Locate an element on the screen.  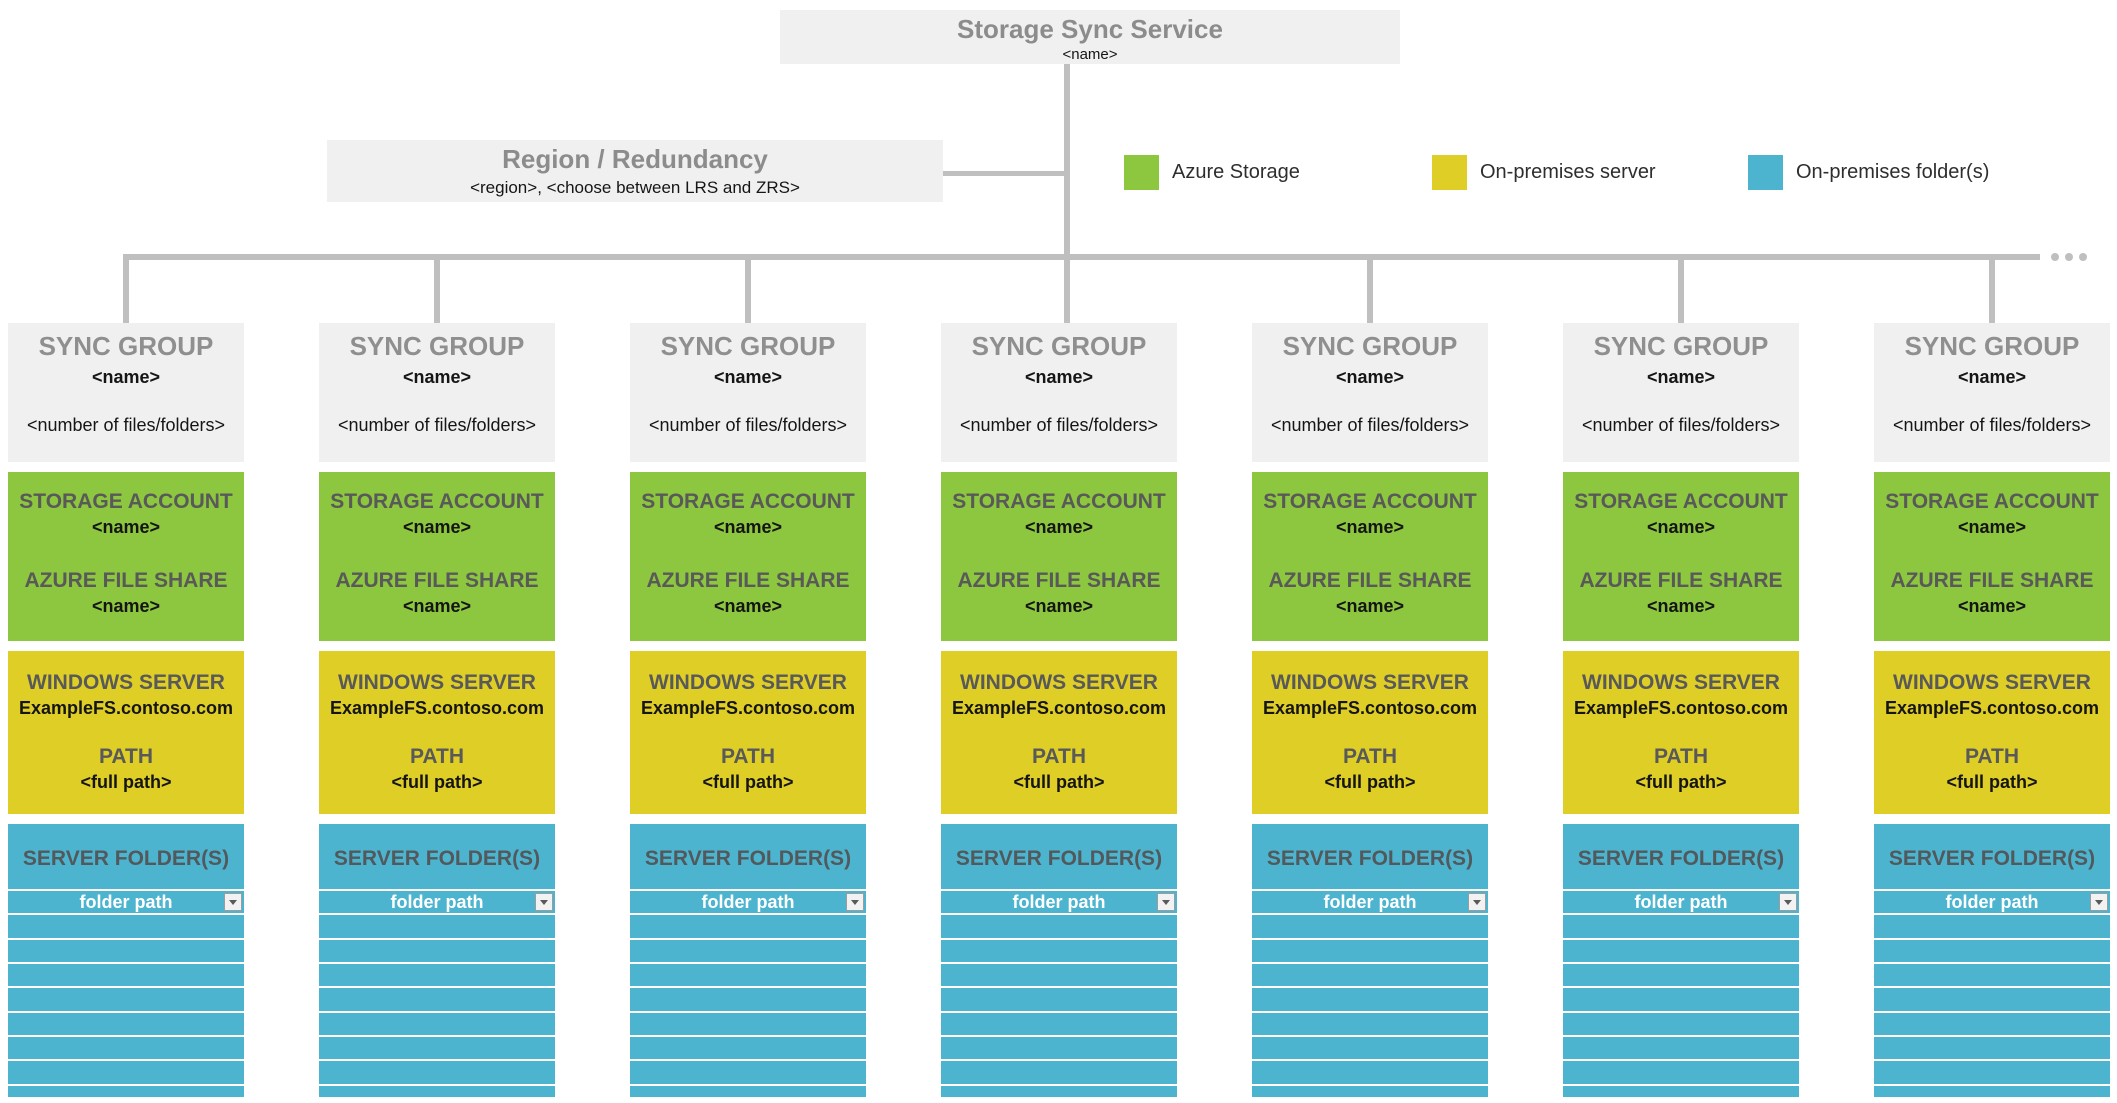
connector-stub-group2 is located at coordinates (437, 290).